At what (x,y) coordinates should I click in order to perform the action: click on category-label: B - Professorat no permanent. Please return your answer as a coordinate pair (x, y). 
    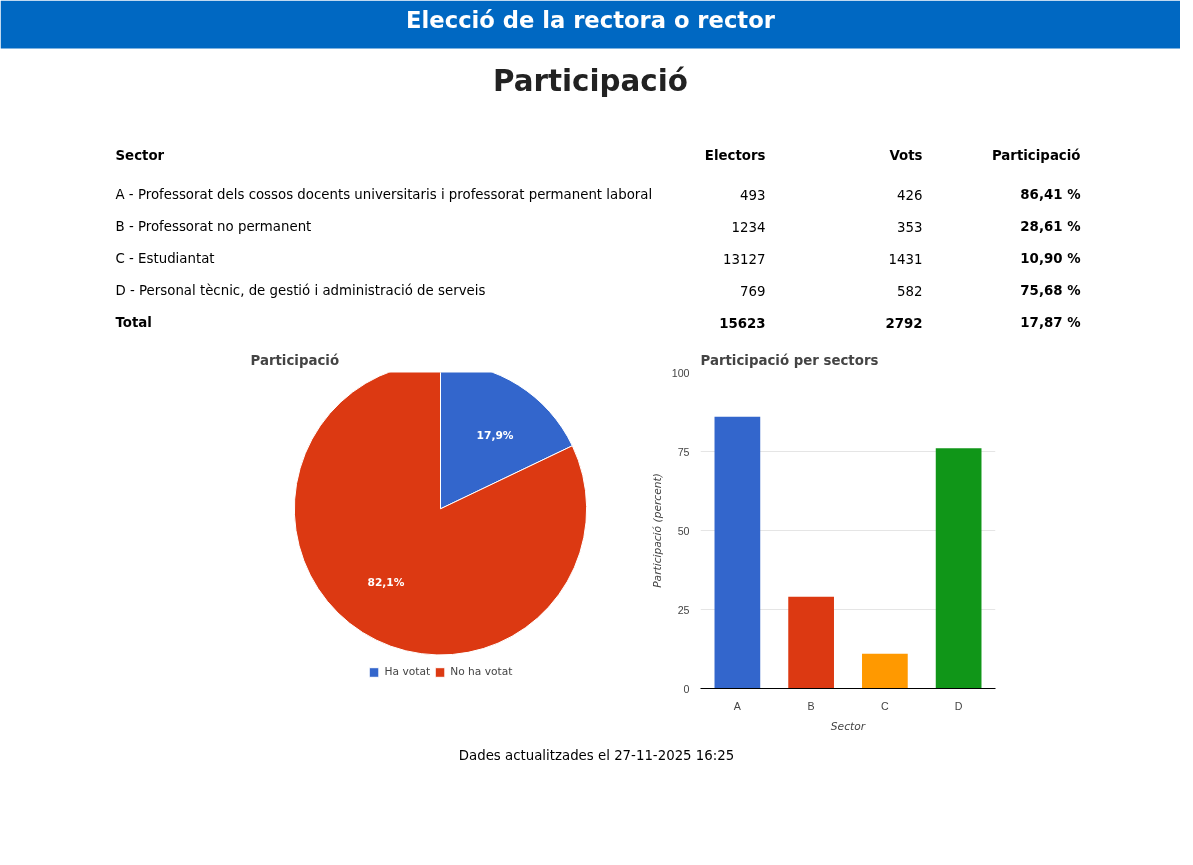
    Looking at the image, I should click on (213, 226).